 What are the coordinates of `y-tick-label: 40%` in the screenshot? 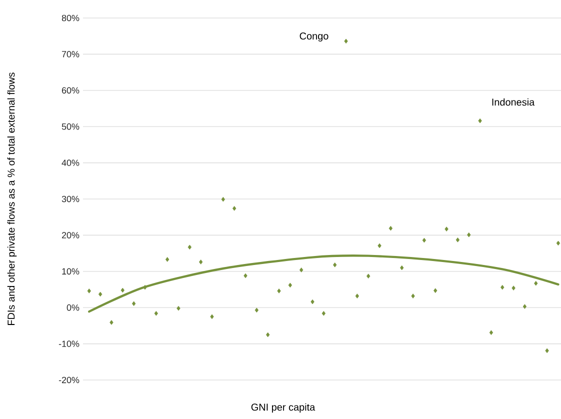 It's located at (71, 163).